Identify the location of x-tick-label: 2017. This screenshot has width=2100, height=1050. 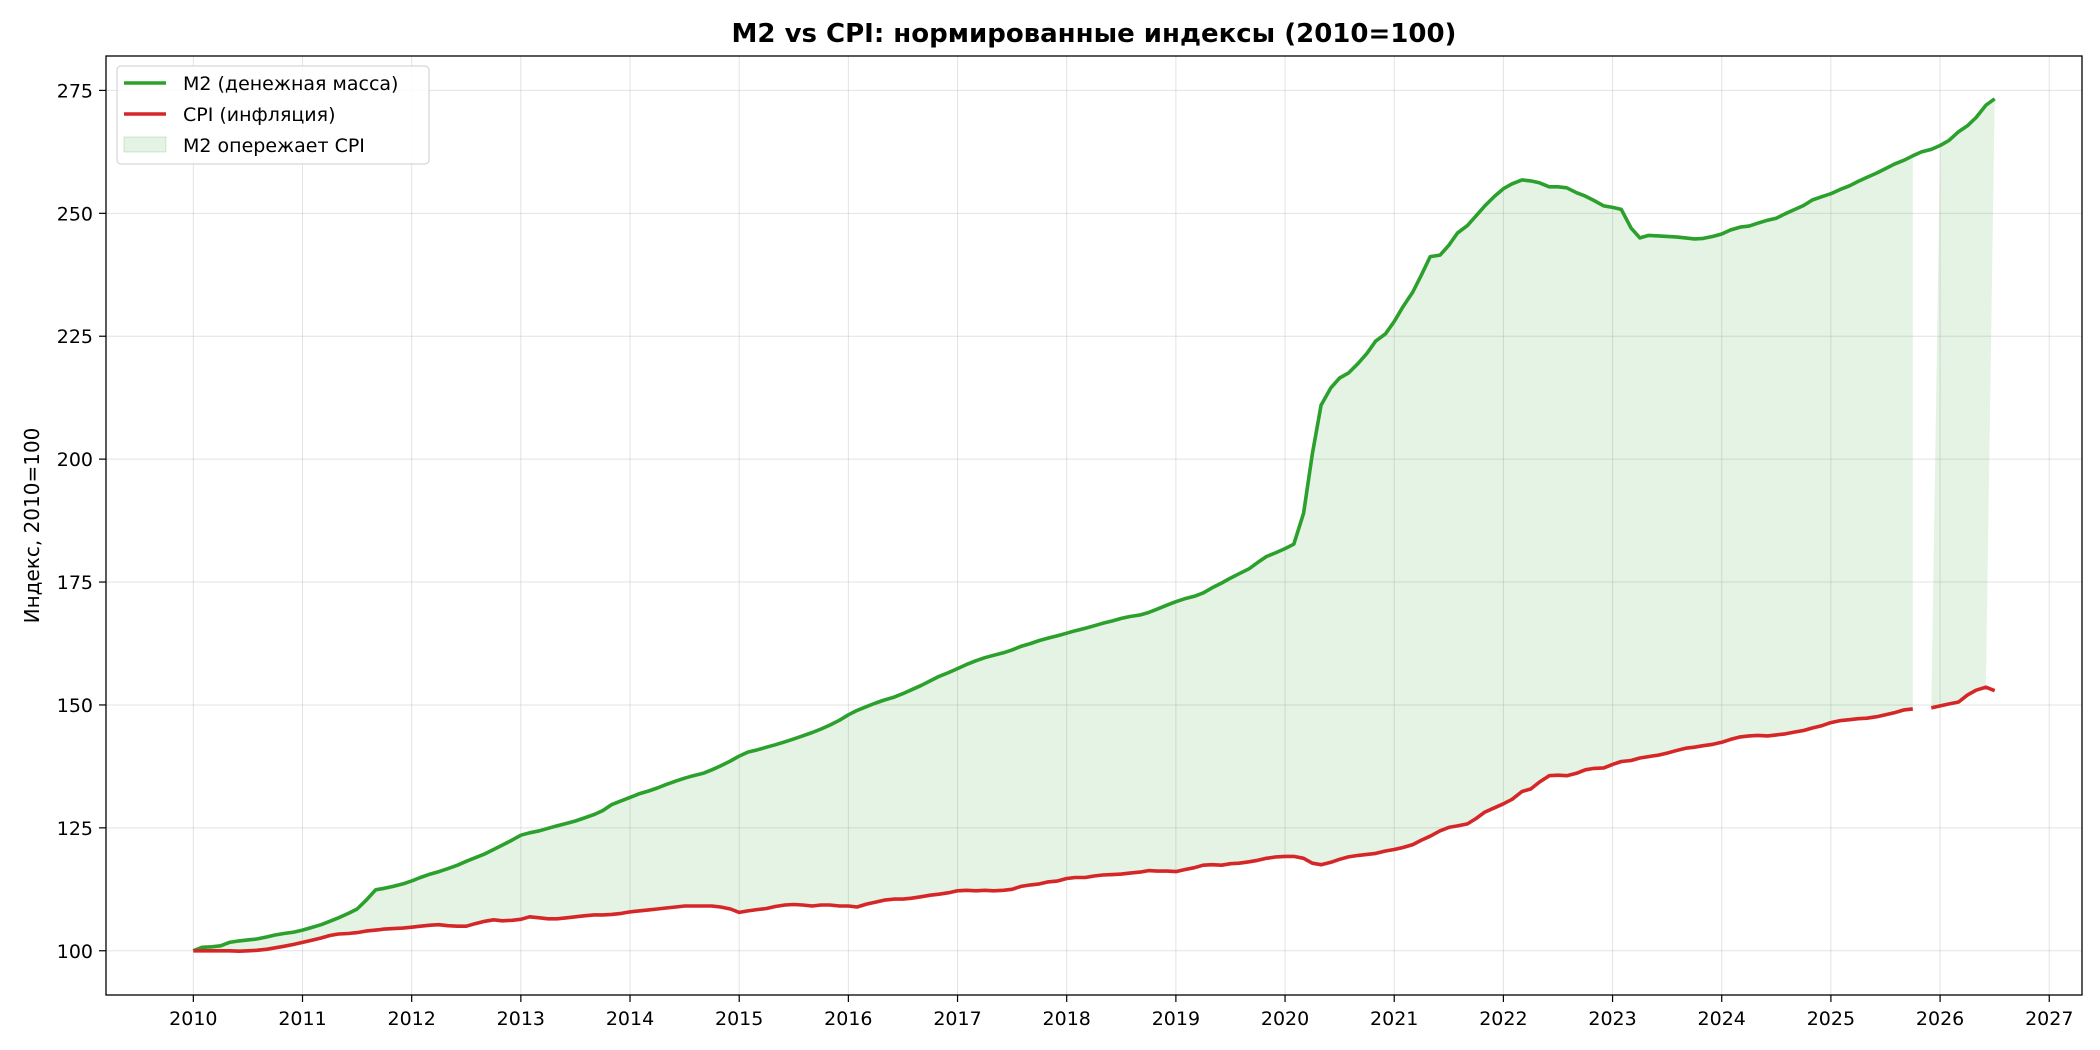
(957, 1019).